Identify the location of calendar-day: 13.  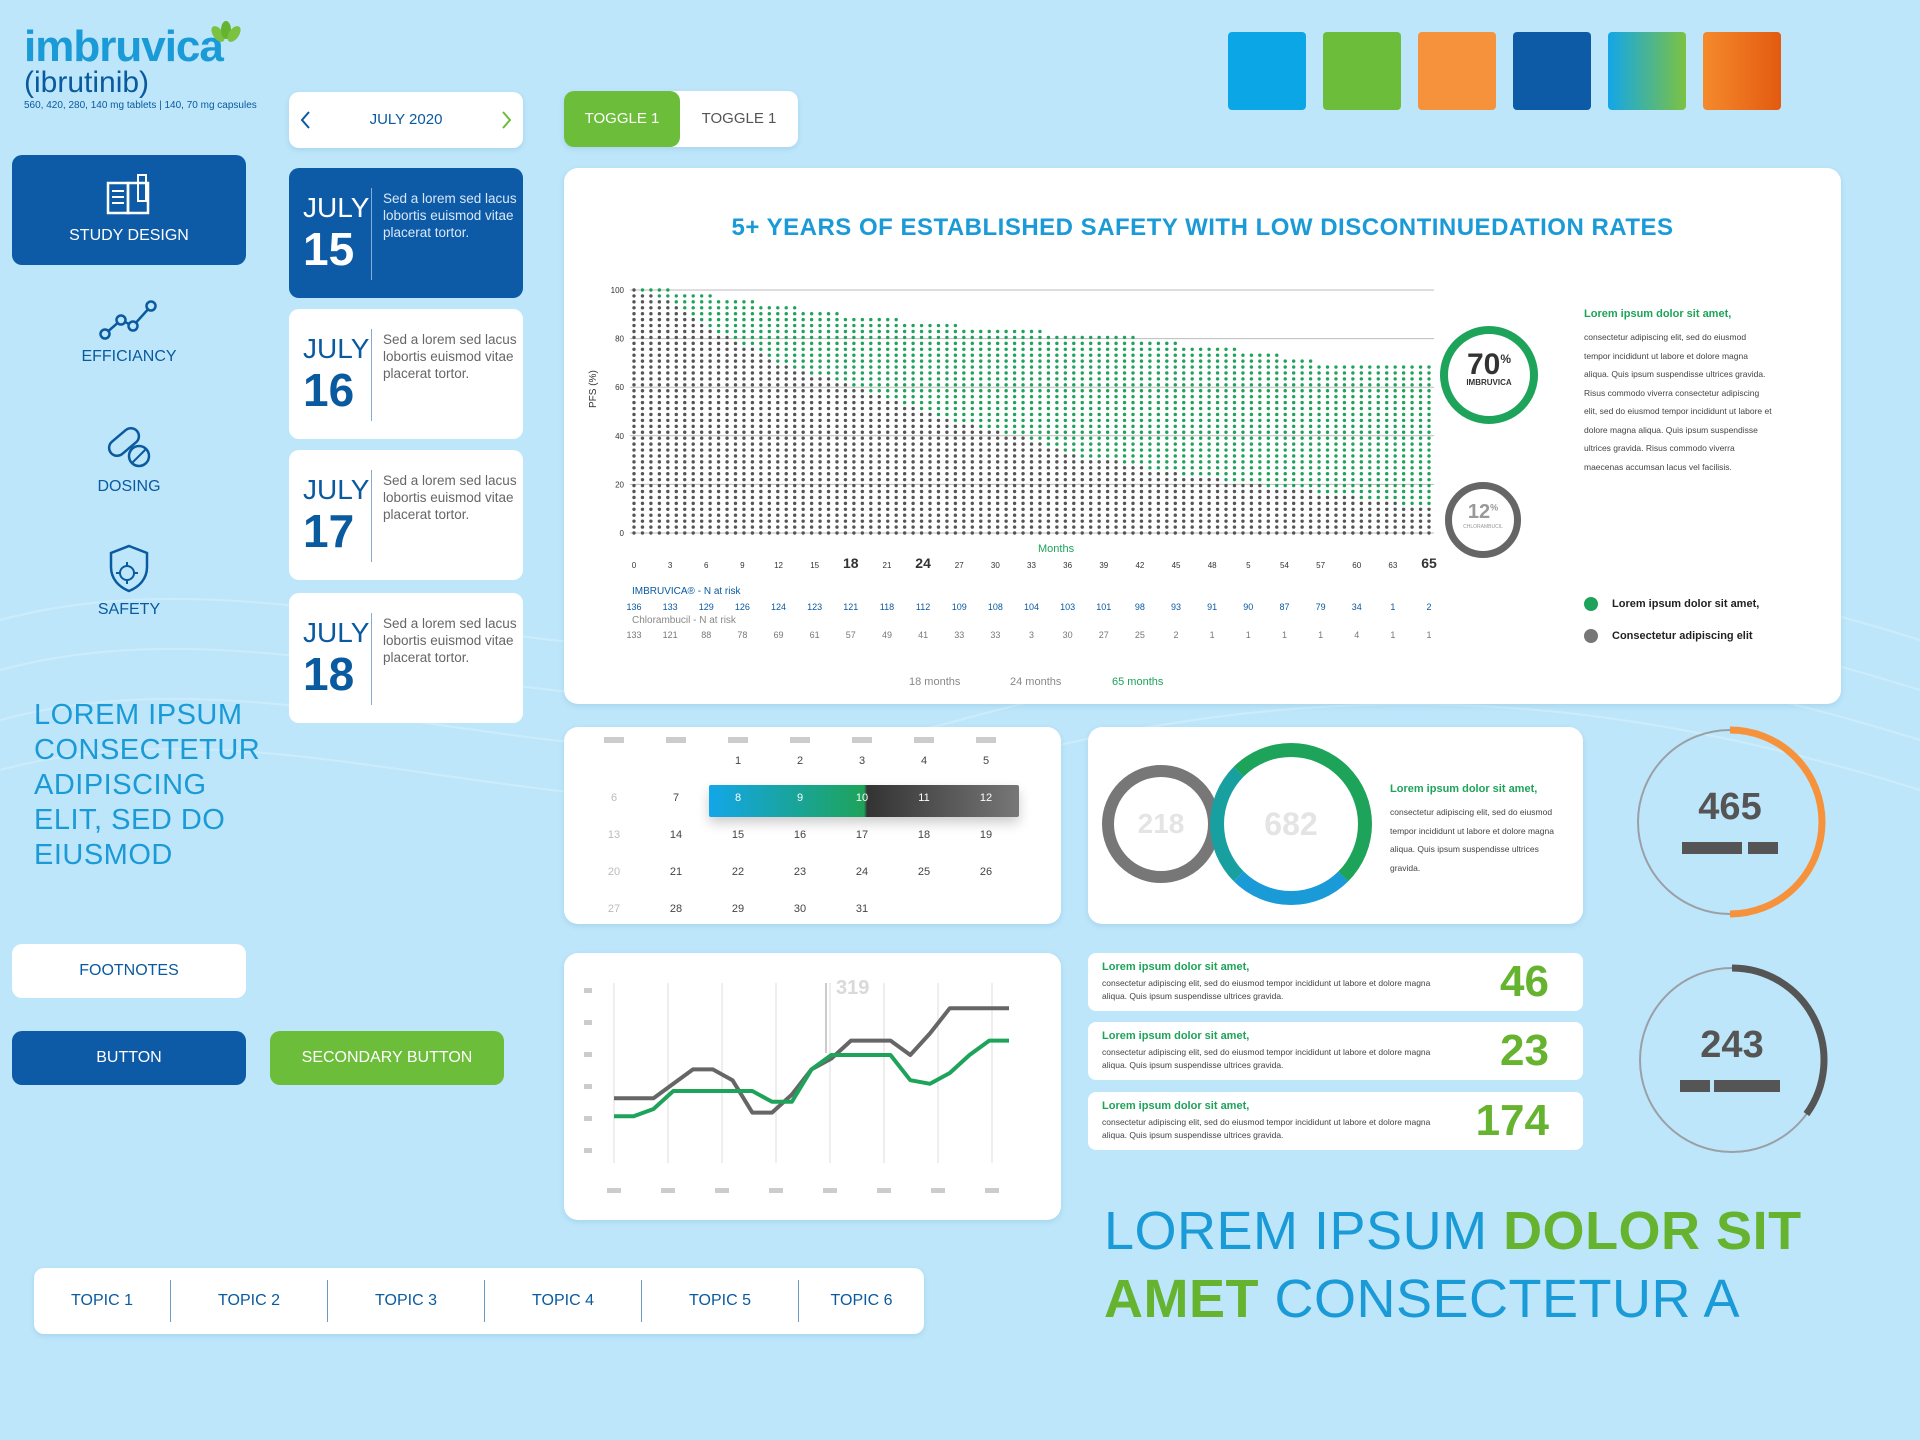
(614, 835).